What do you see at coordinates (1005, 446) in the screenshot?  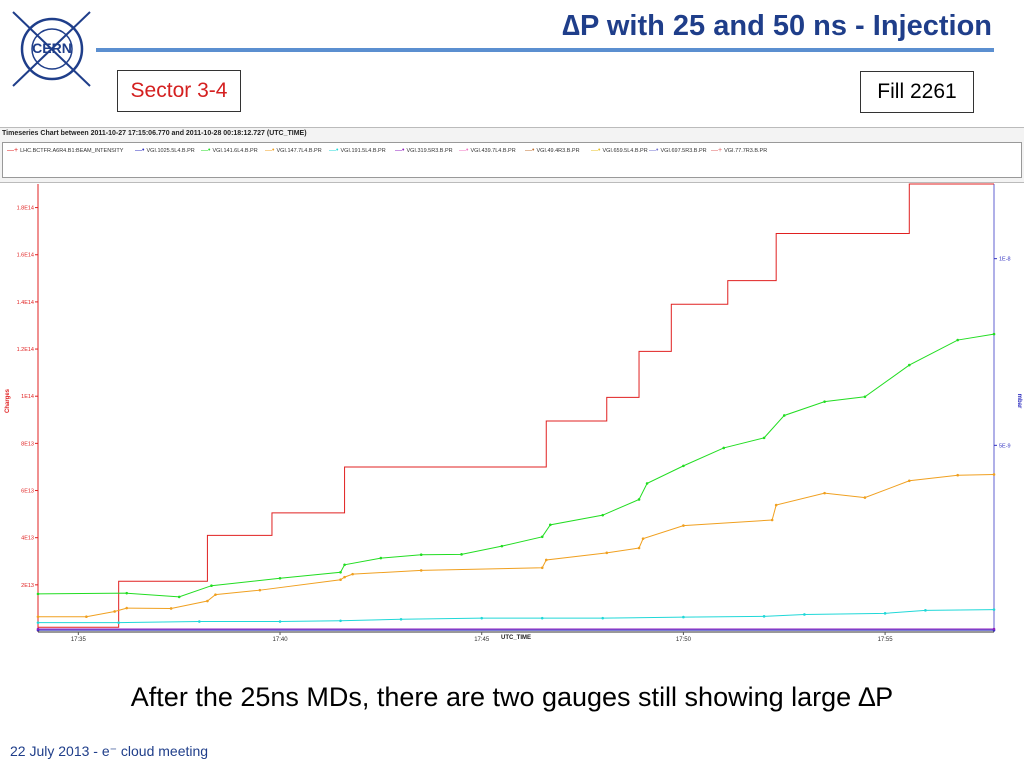 I see `y-right-tick-label: 5E-9` at bounding box center [1005, 446].